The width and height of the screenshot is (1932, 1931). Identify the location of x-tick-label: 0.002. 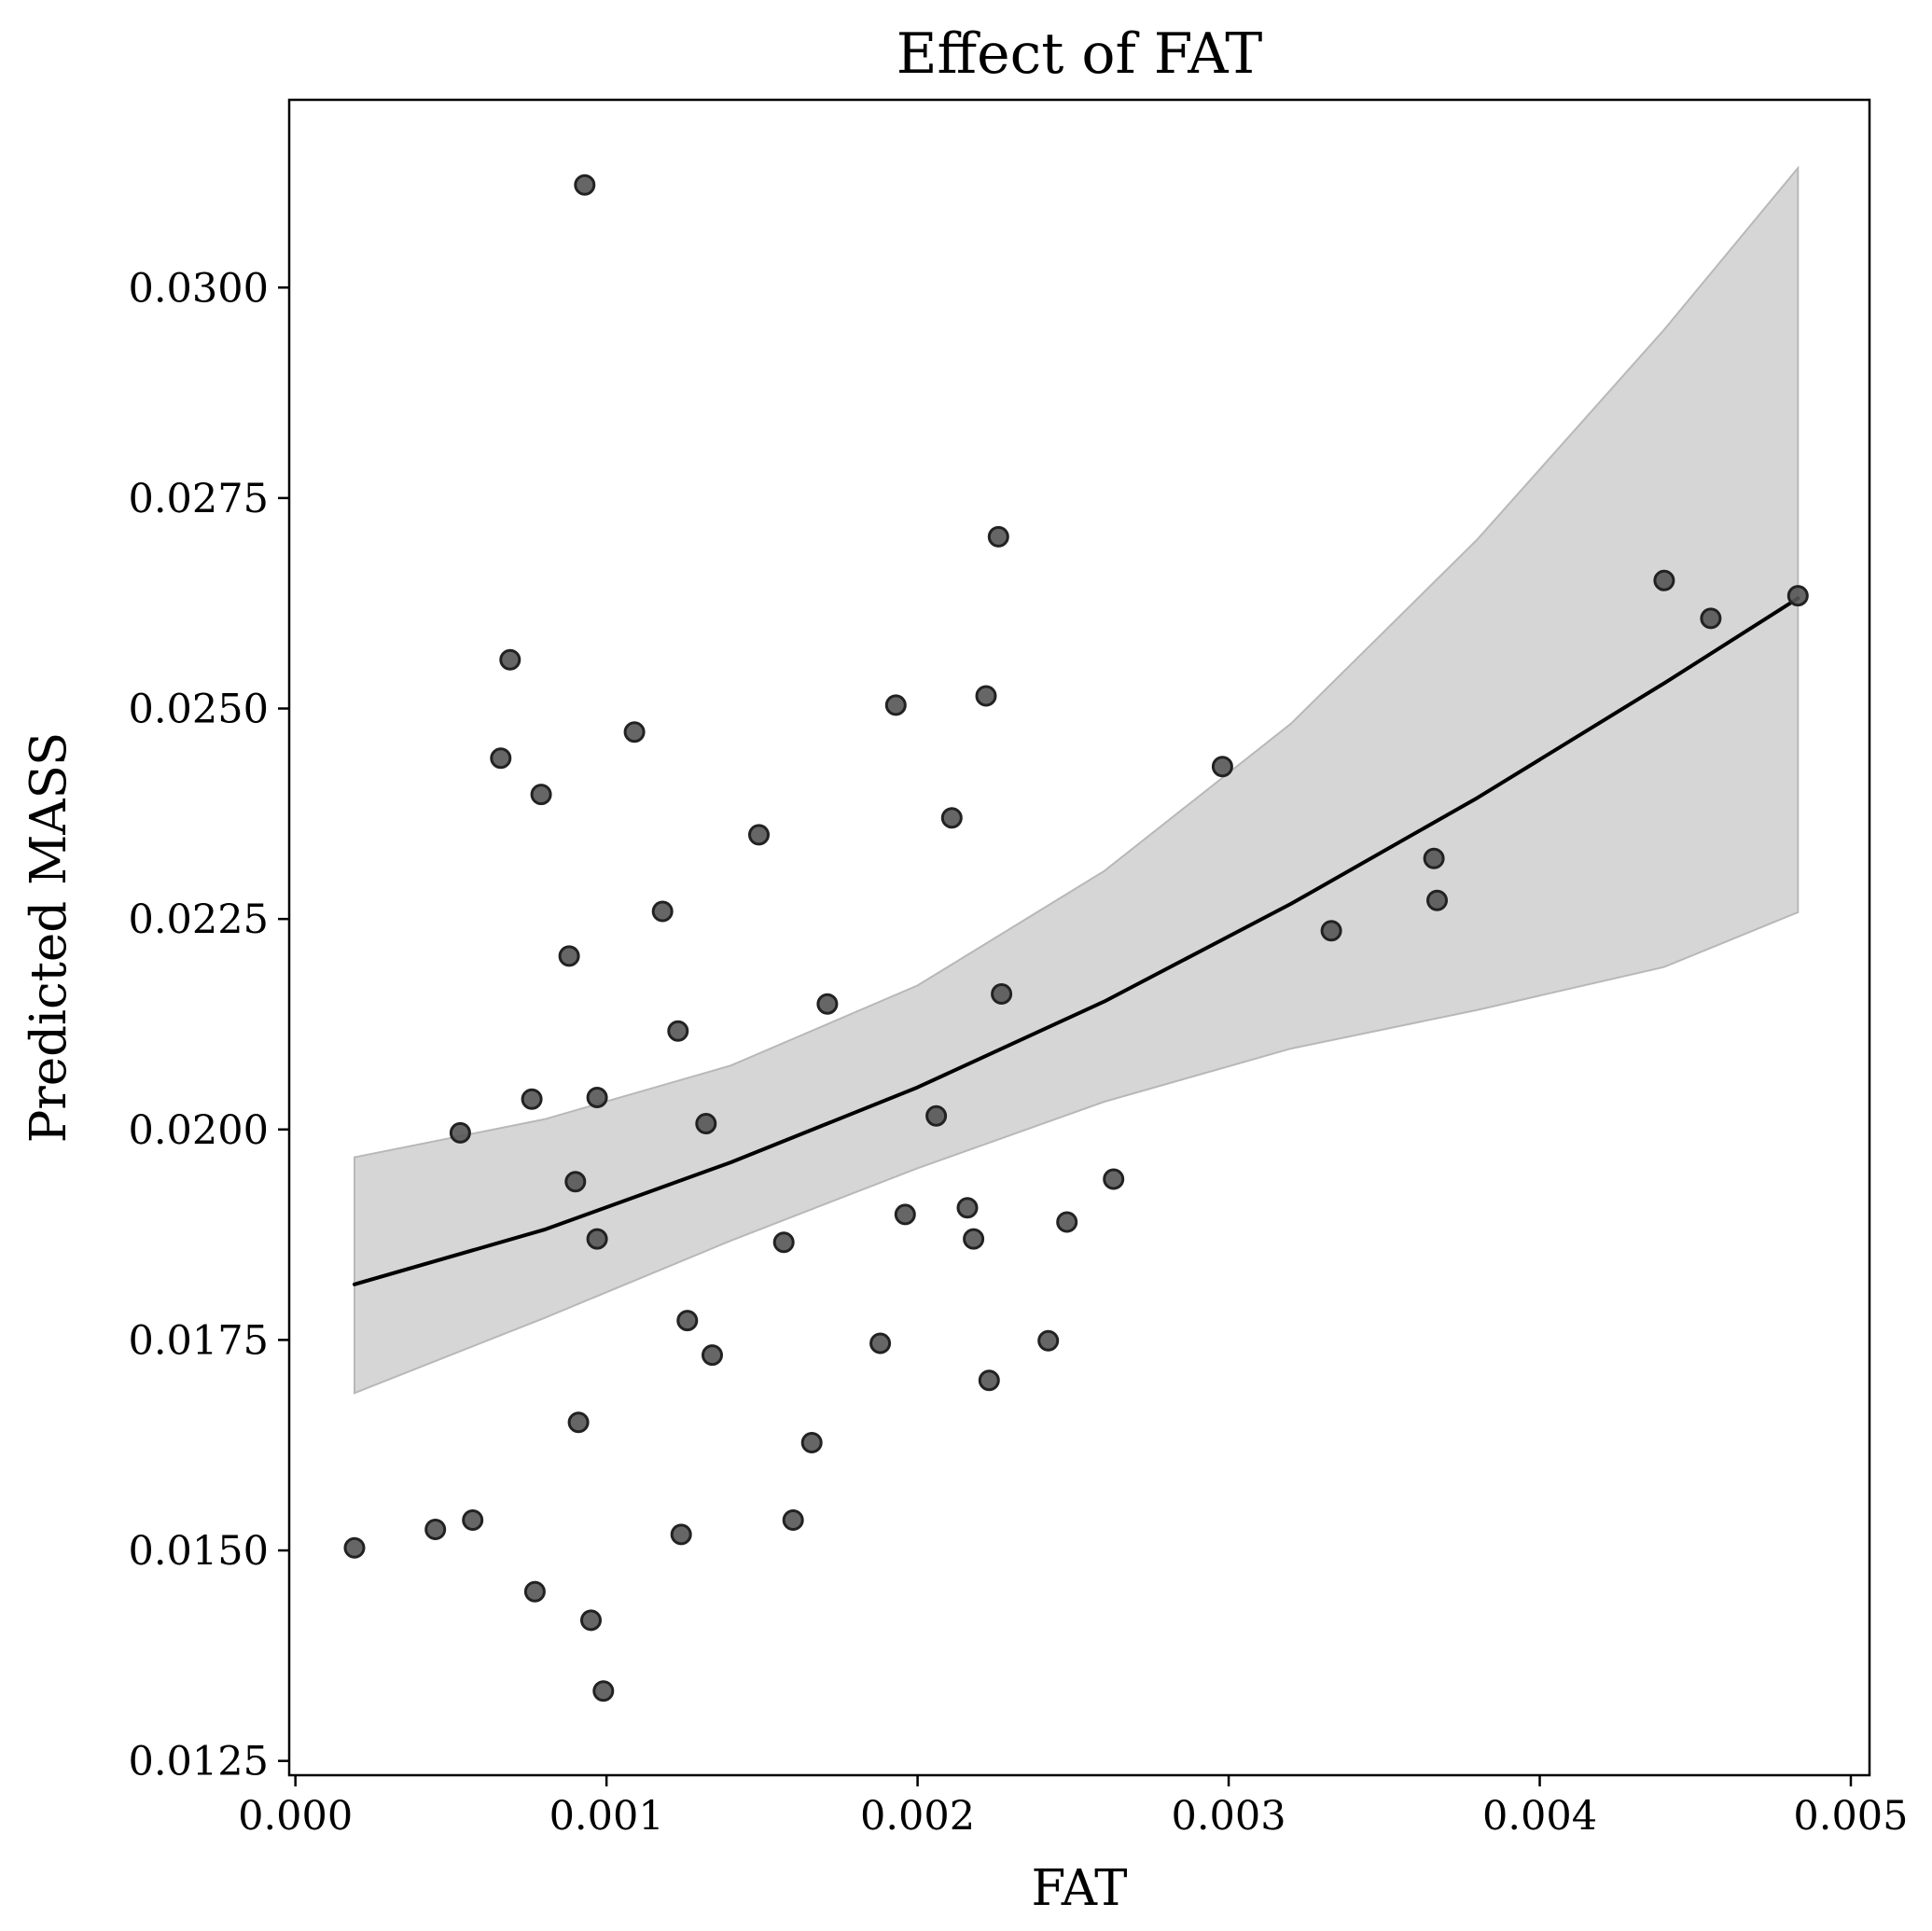
(918, 1816).